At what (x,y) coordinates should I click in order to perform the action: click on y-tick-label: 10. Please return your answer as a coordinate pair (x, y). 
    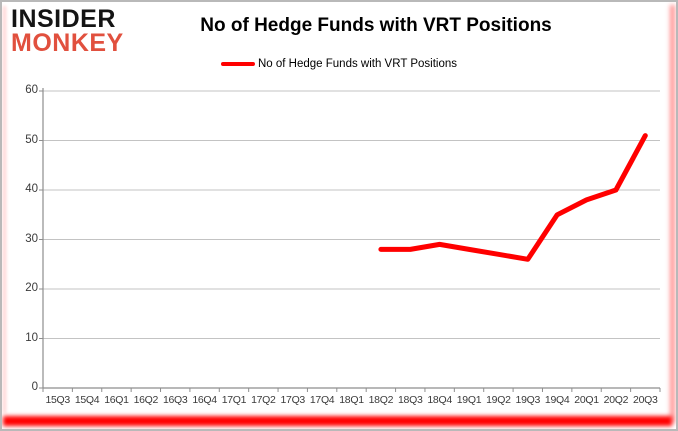
    Looking at the image, I should click on (31, 337).